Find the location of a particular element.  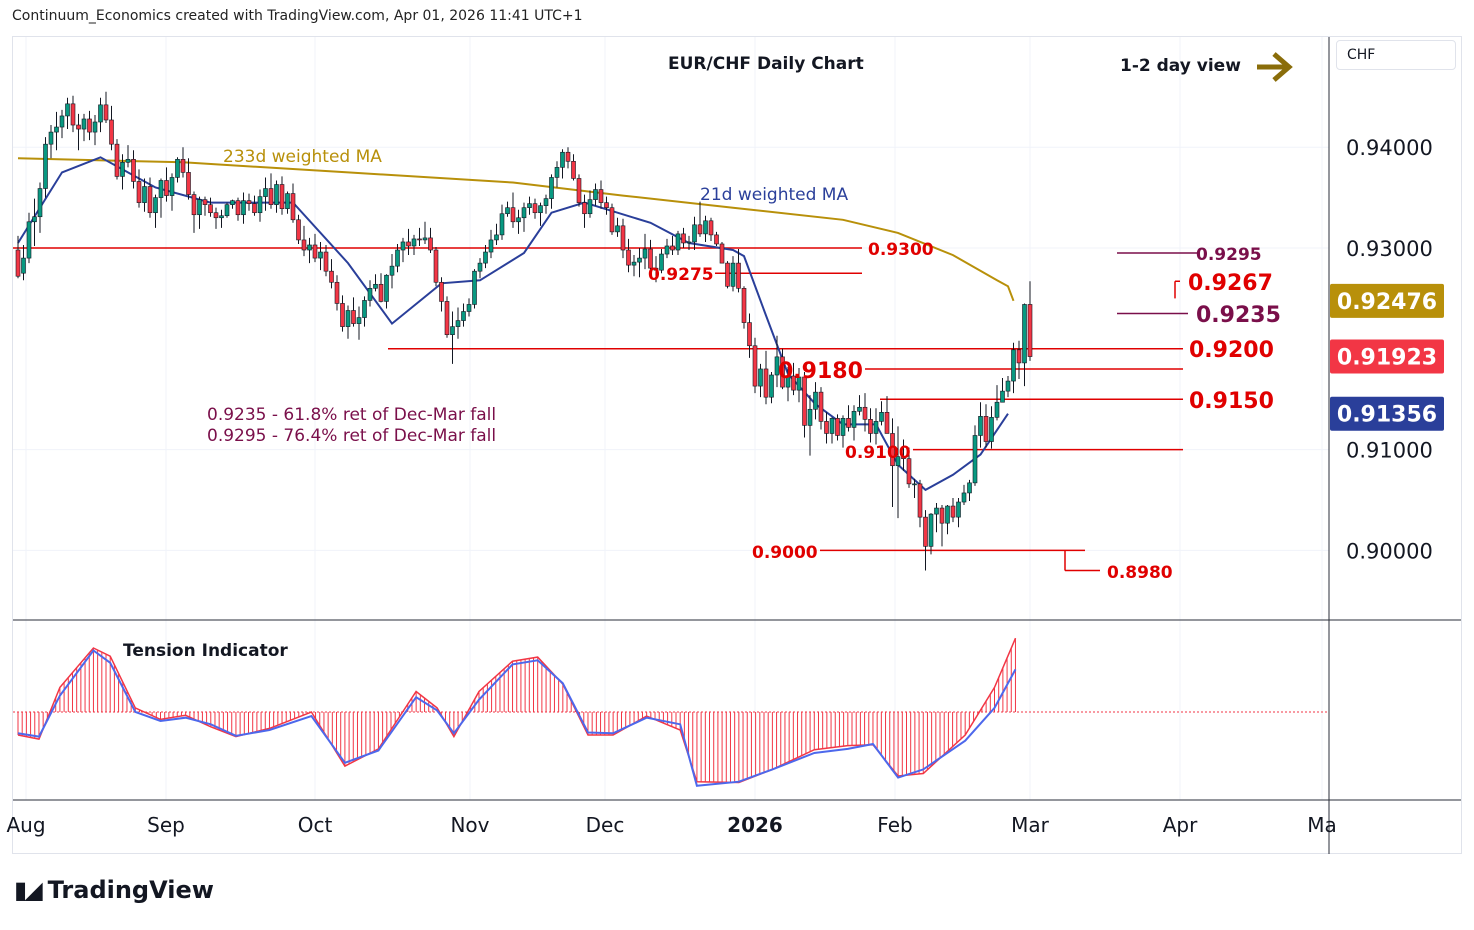

y-tick-label: 0.93000 is located at coordinates (1389, 249).